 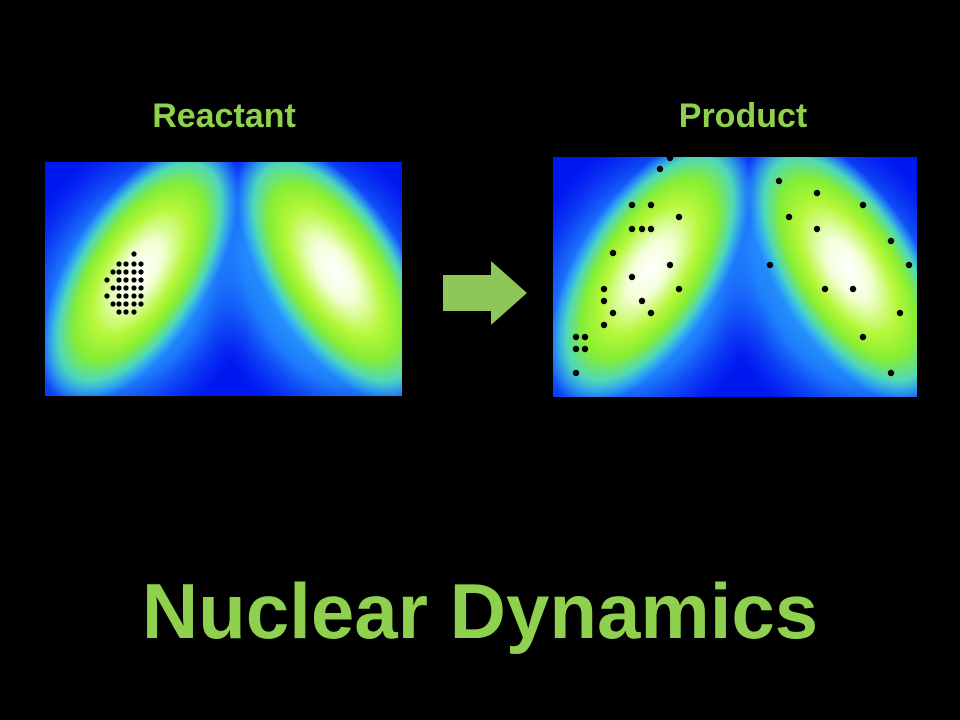 I want to click on reactant-particle-cluster, so click(x=124, y=283).